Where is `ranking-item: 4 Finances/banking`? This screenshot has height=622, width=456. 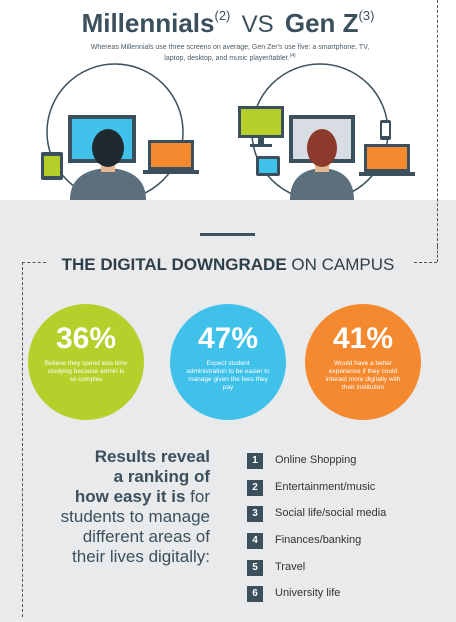
ranking-item: 4 Finances/banking is located at coordinates (347, 542).